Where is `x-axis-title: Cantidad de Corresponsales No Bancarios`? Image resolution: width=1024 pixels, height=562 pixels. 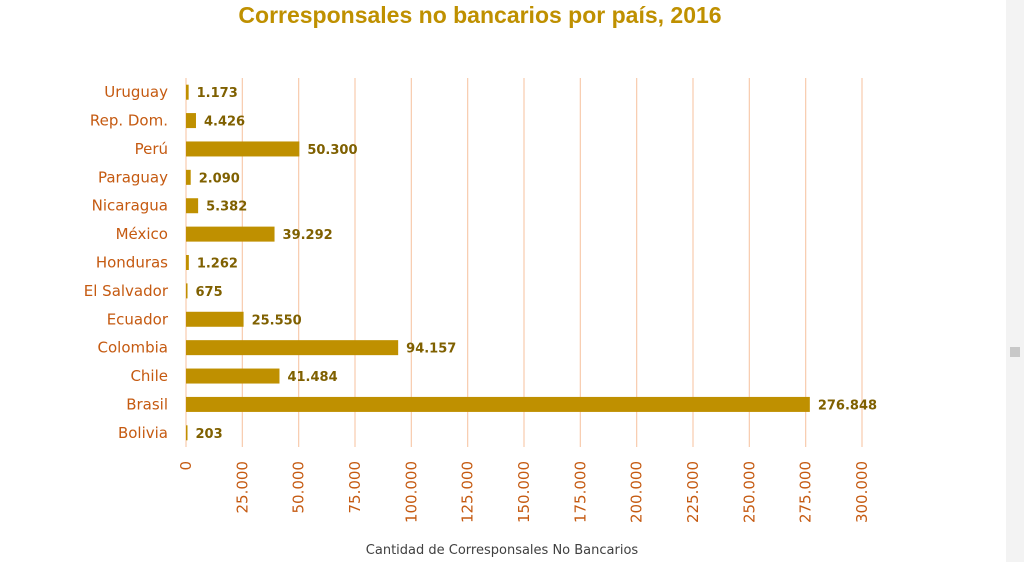
x-axis-title: Cantidad de Corresponsales No Bancarios is located at coordinates (502, 550).